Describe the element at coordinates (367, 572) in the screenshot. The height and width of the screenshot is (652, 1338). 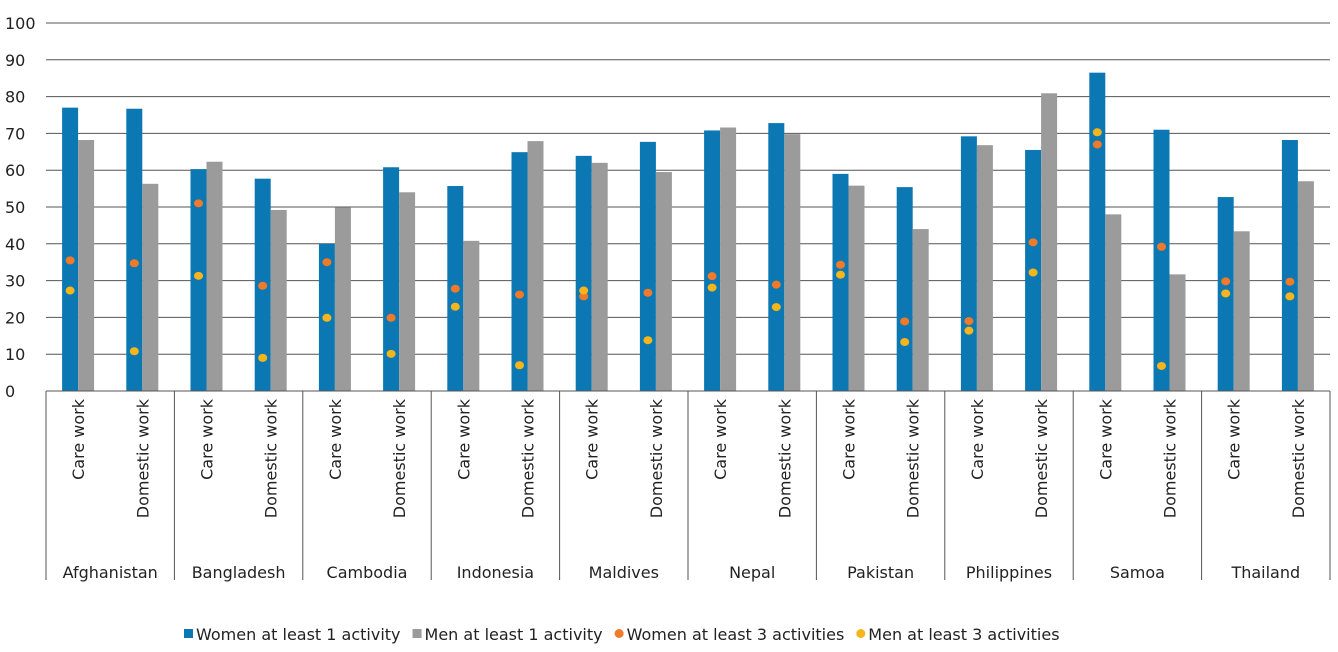
I see `group-label: Cambodia` at that location.